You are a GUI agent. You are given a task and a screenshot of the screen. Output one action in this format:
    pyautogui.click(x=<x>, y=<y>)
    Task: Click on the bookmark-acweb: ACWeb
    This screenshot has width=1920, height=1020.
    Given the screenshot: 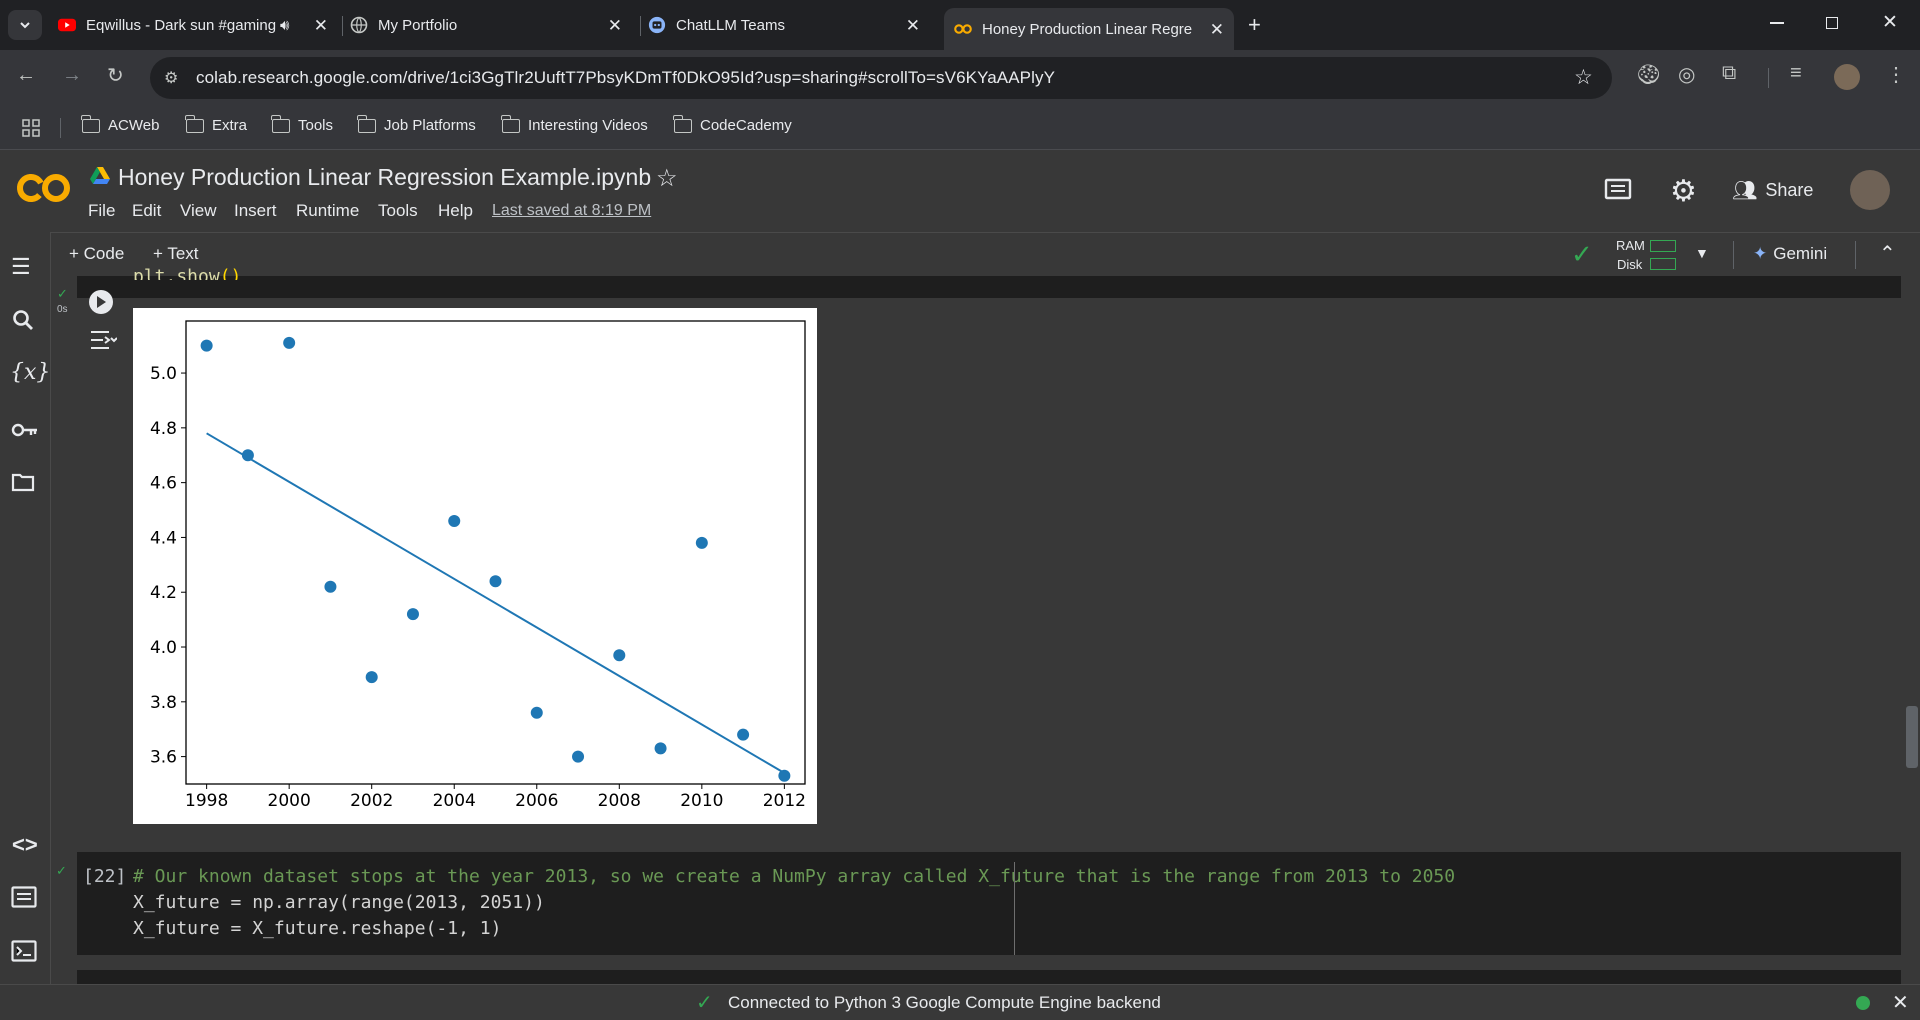 What is the action you would take?
    pyautogui.click(x=120, y=124)
    